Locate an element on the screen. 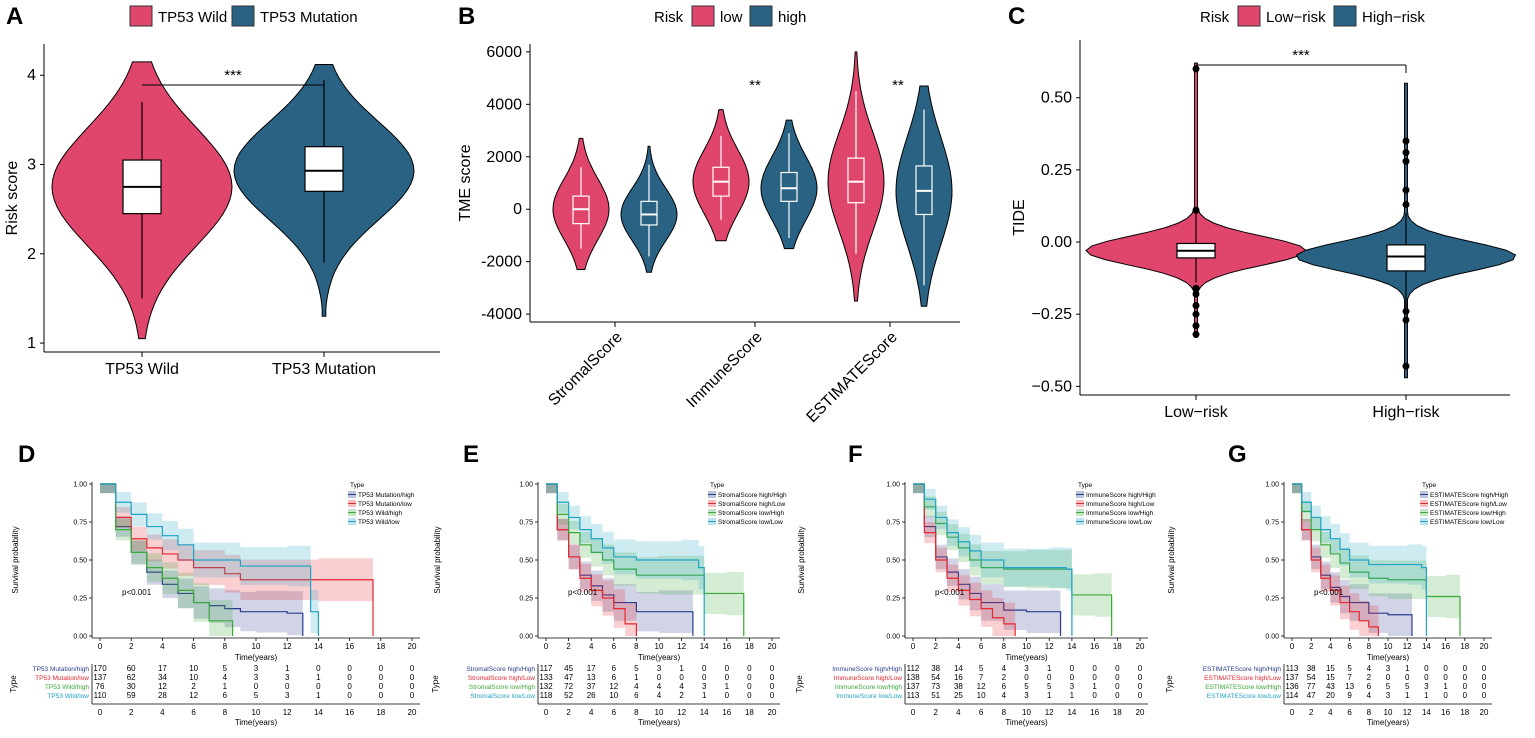  legend-swatch-low-risk is located at coordinates (1249, 16).